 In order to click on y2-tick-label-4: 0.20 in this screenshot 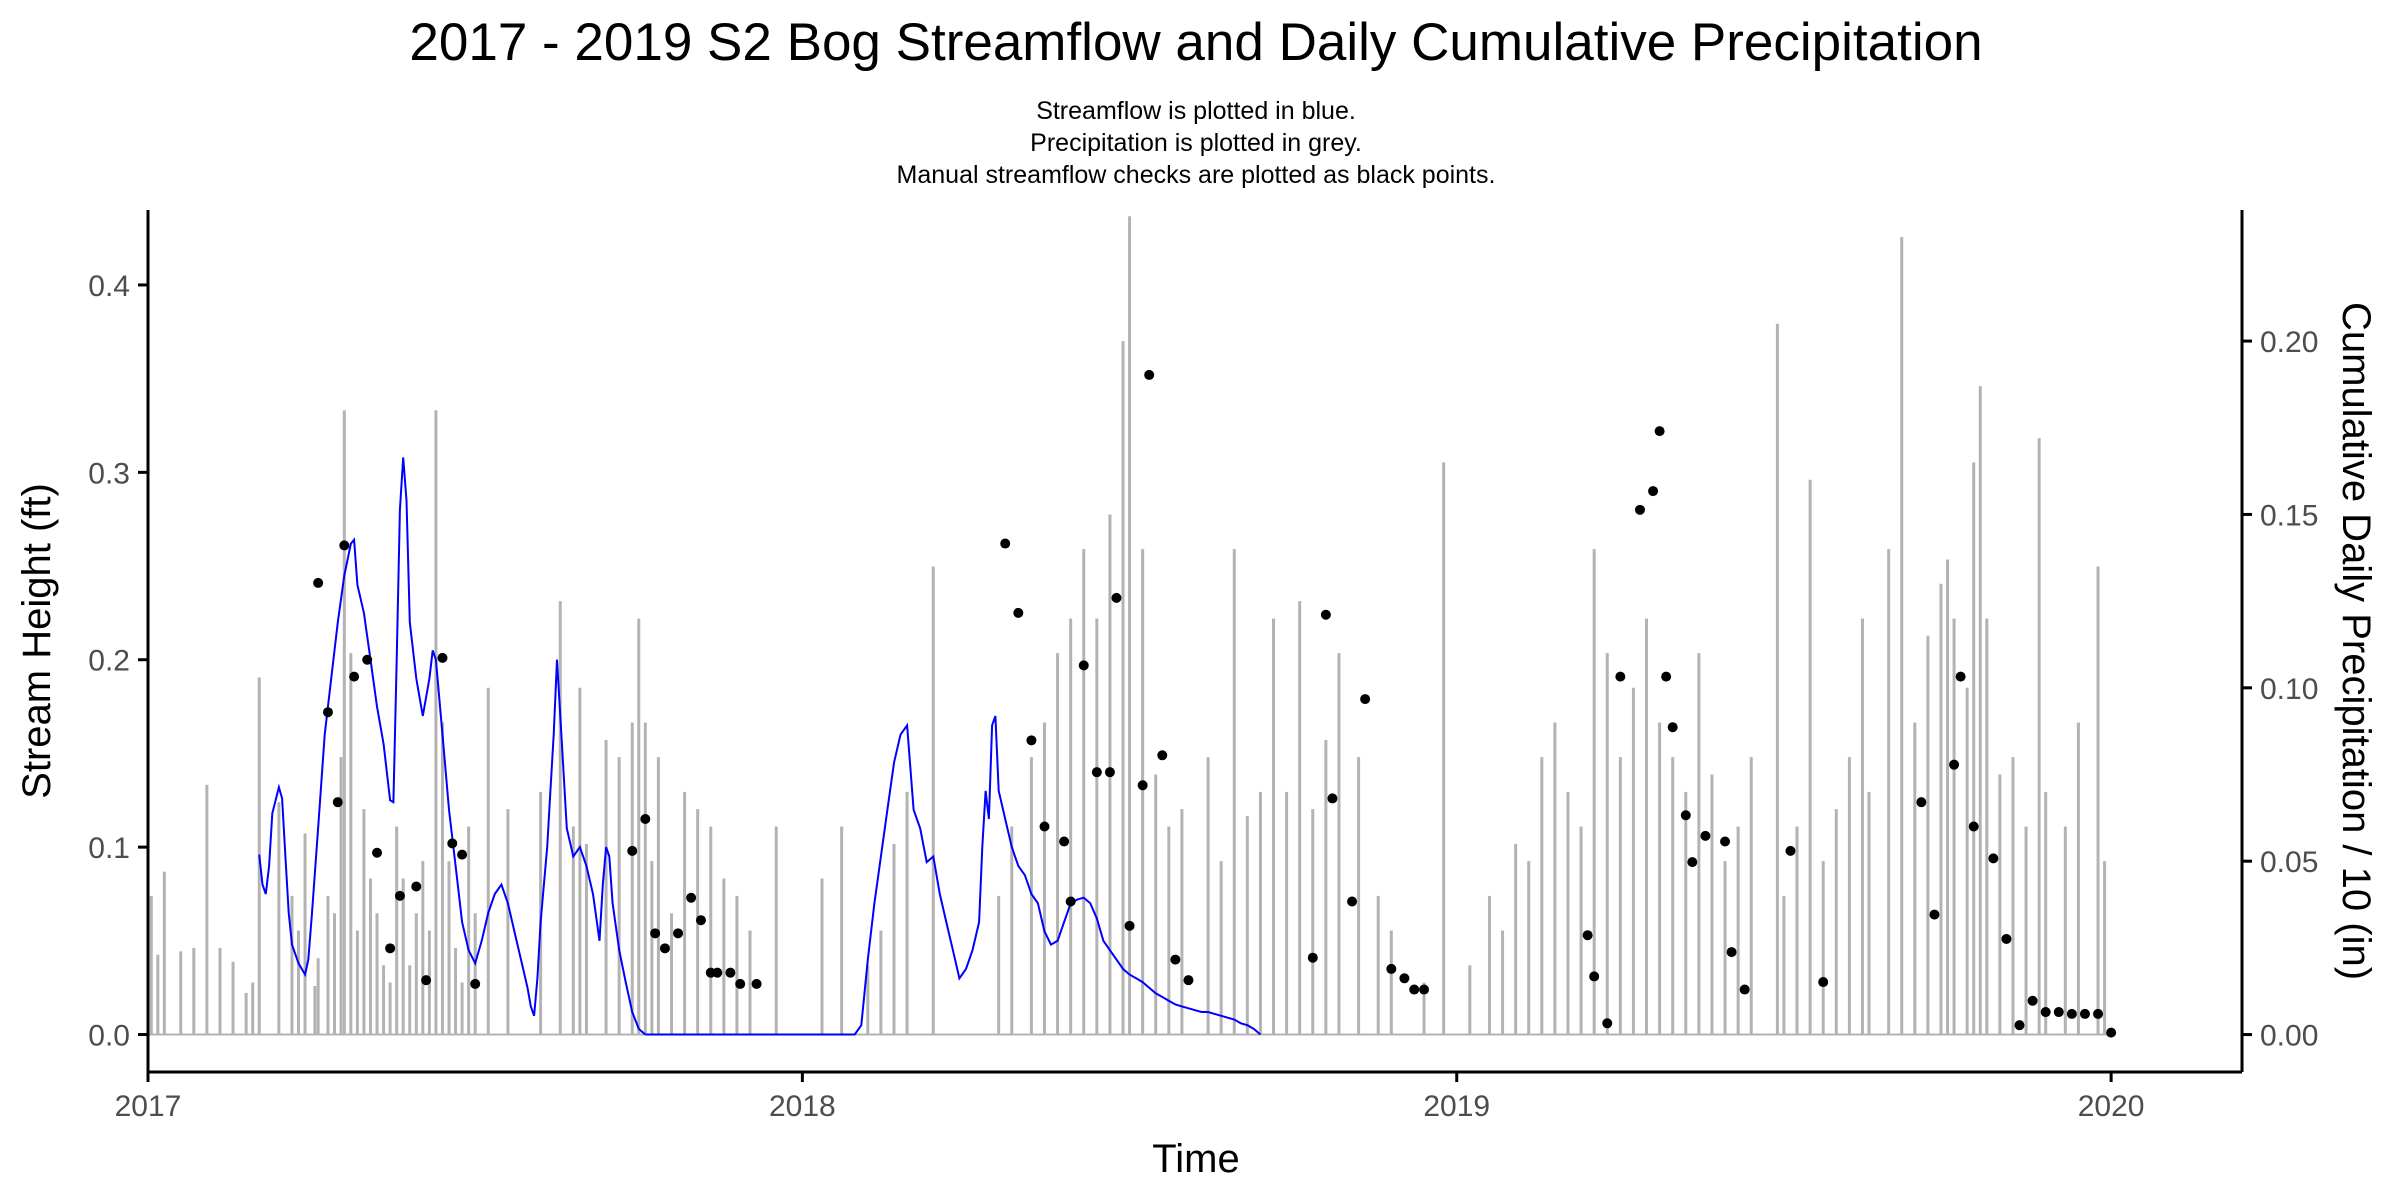, I will do `click(2289, 342)`.